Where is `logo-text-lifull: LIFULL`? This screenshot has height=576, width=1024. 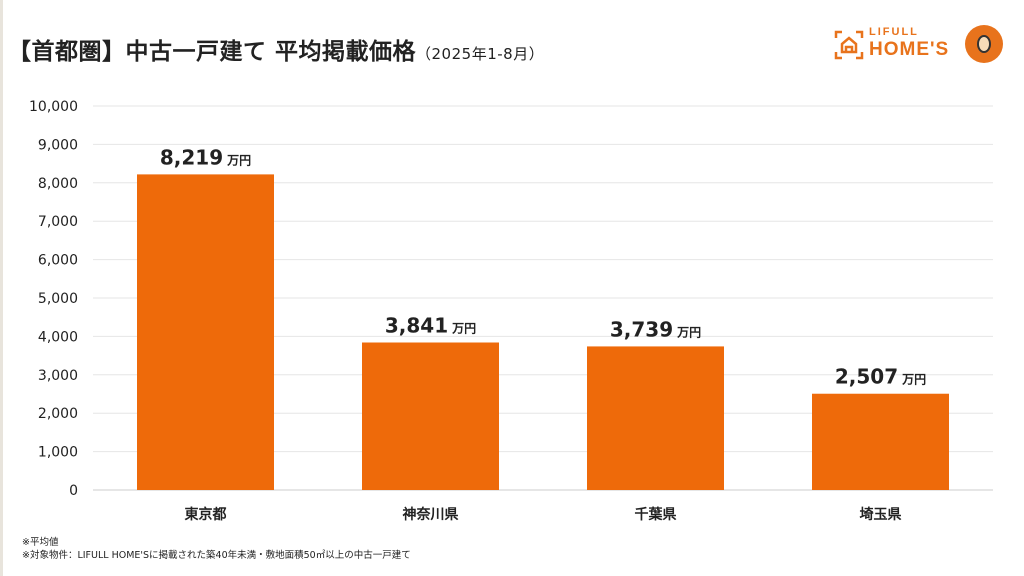
logo-text-lifull: LIFULL is located at coordinates (894, 32).